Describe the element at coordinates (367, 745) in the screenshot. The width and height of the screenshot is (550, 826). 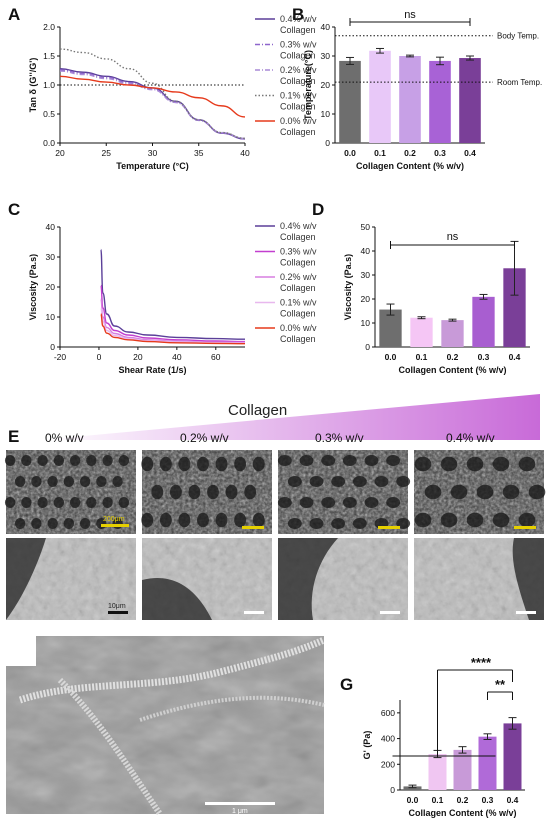
I see `y-axis-title: G' (Pa)` at that location.